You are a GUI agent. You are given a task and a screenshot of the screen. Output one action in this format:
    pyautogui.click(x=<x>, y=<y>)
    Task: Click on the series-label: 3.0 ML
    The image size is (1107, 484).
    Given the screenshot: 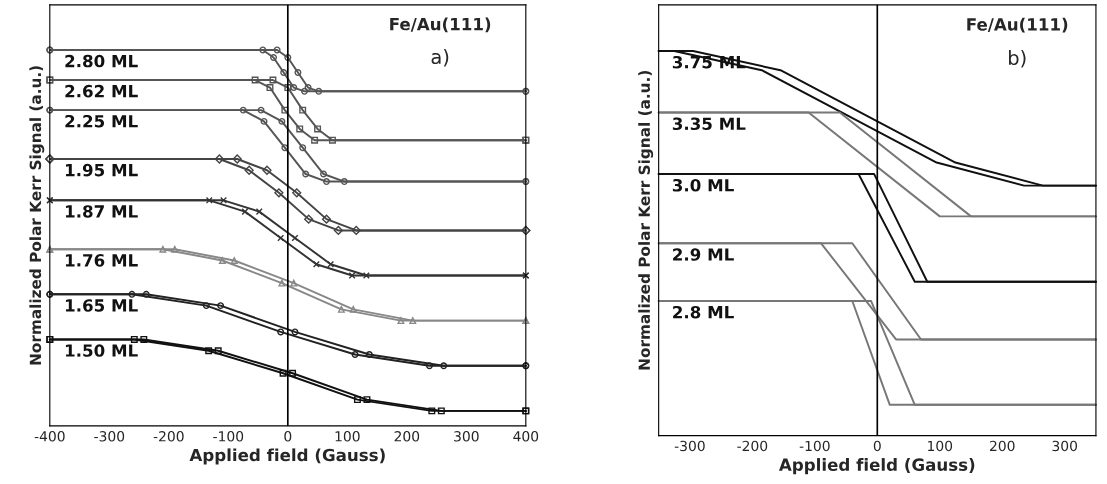 What is the action you would take?
    pyautogui.click(x=703, y=185)
    